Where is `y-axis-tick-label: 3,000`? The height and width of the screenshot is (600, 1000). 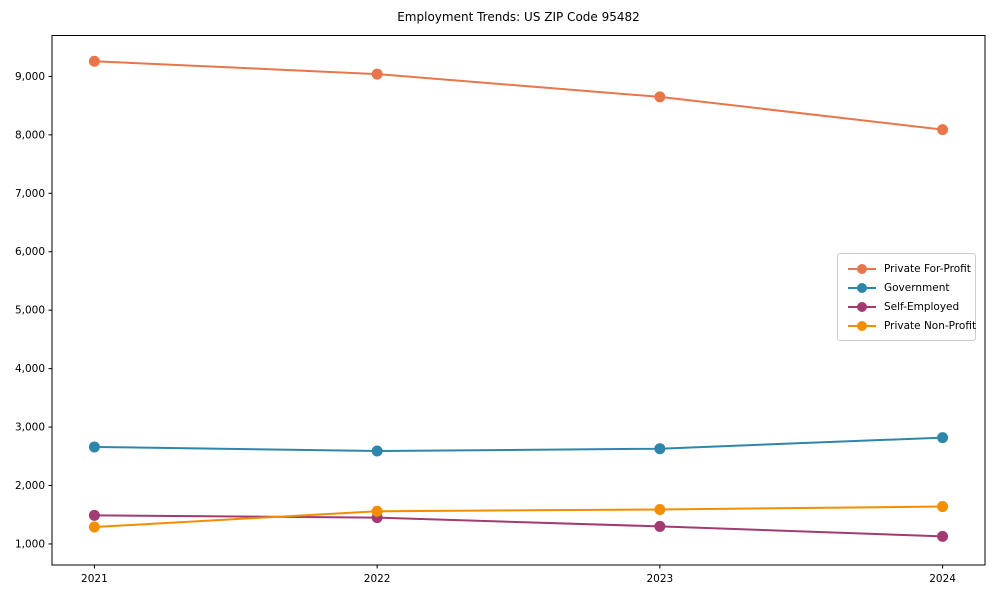
y-axis-tick-label: 3,000 is located at coordinates (30, 428).